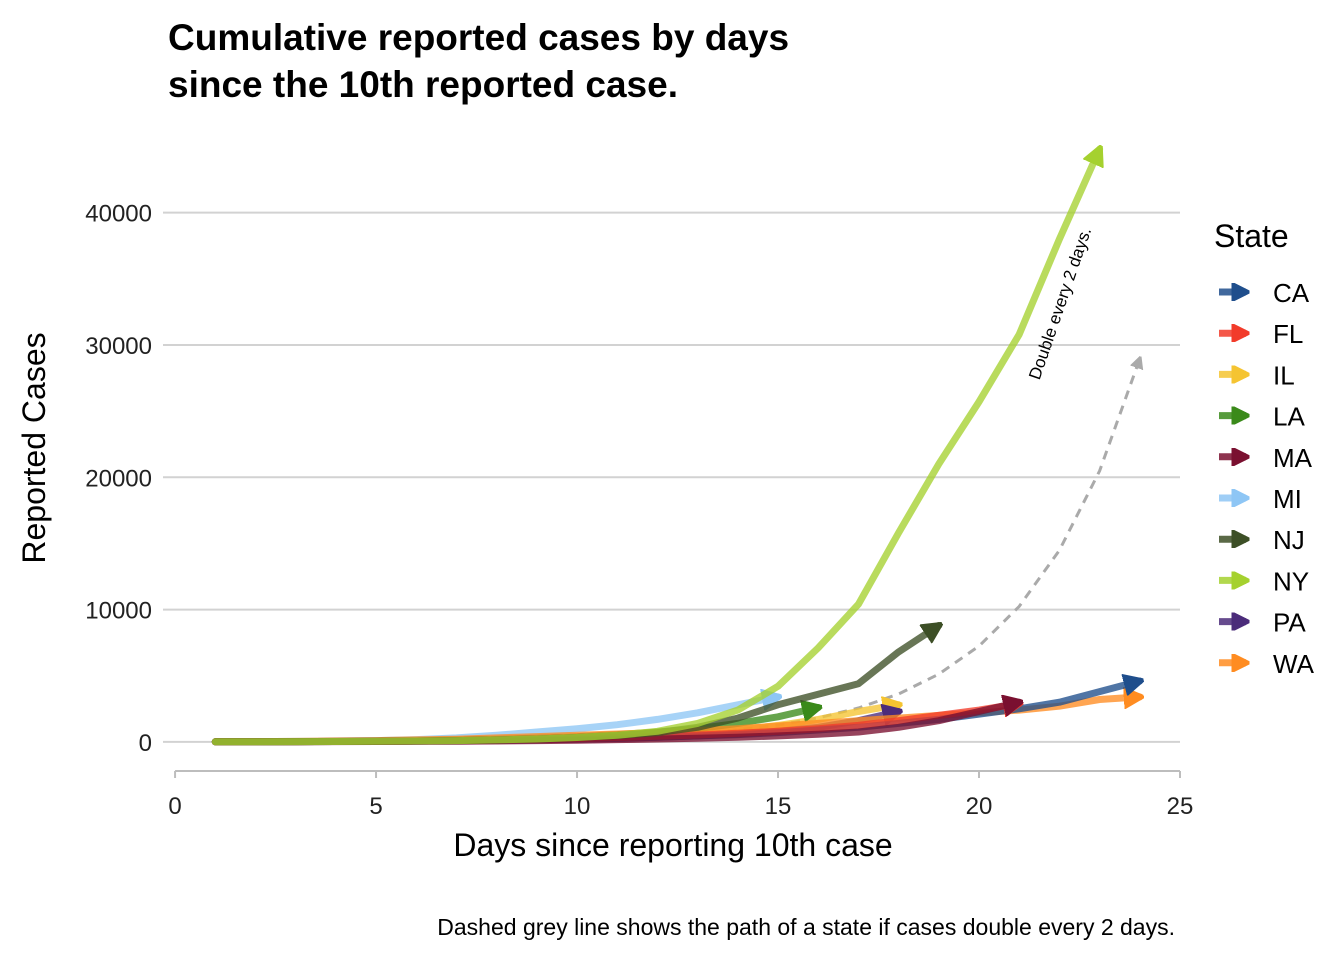 The image size is (1344, 960). I want to click on y-tick-label: 10000, so click(118, 611).